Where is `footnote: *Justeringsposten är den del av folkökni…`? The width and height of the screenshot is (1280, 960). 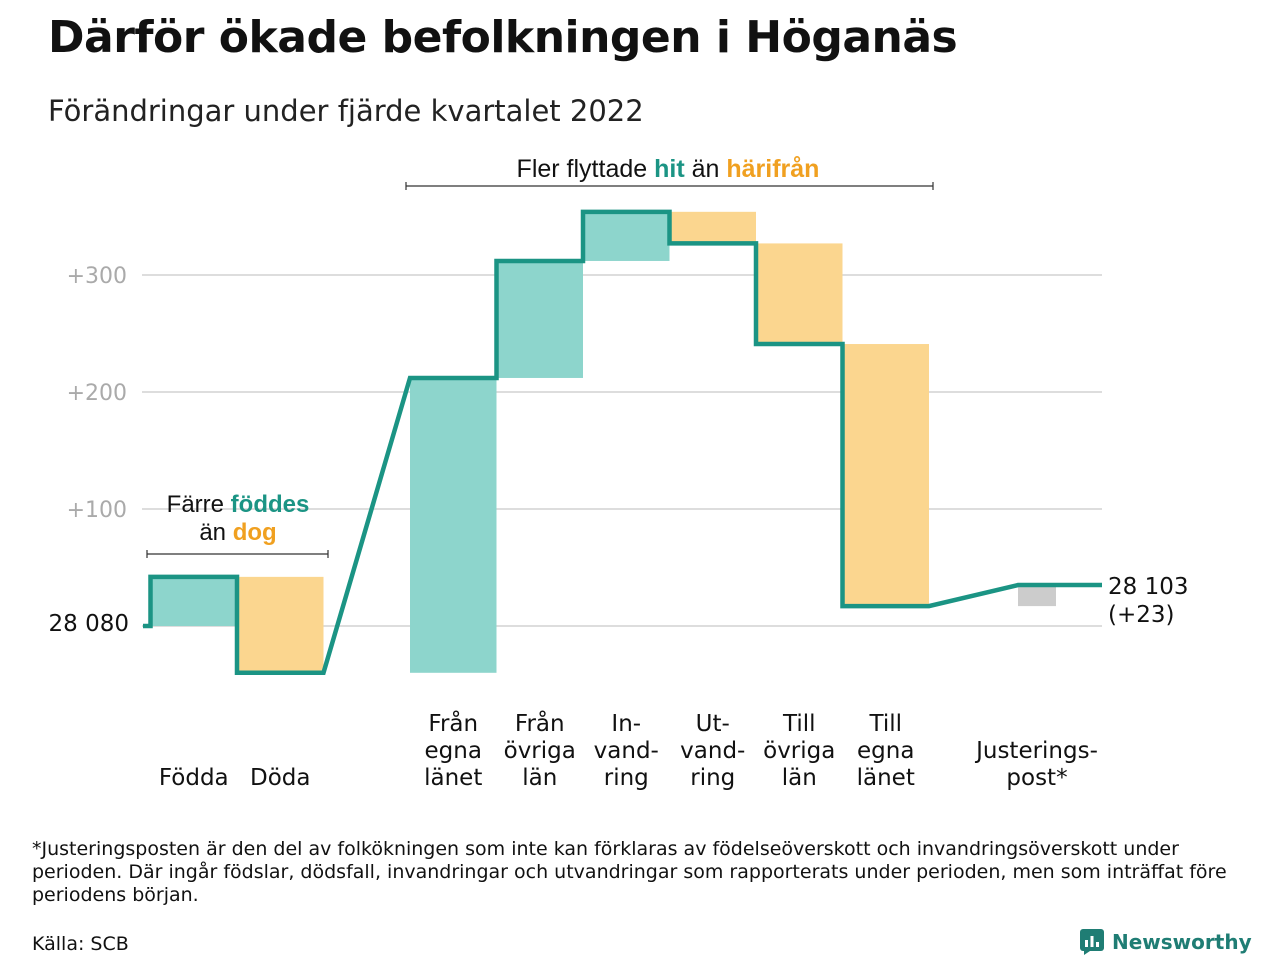
footnote: *Justeringsposten är den del av folkökni… is located at coordinates (629, 872).